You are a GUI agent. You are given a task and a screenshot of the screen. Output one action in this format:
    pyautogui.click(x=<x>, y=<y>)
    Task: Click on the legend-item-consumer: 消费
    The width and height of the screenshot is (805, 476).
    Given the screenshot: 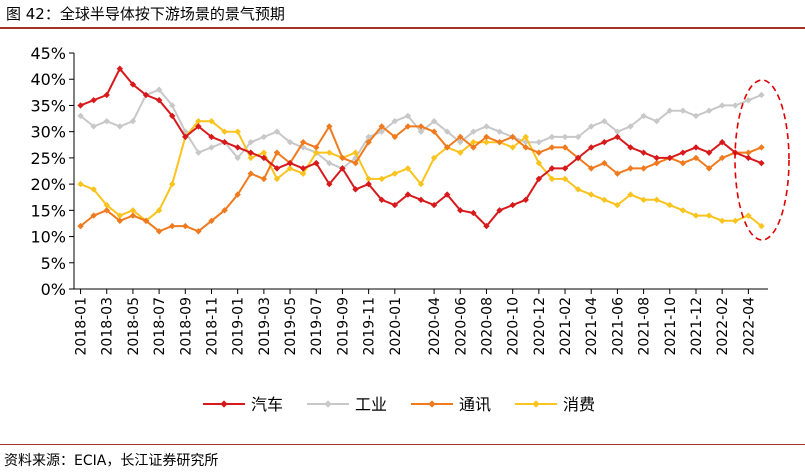 What is the action you would take?
    pyautogui.click(x=555, y=404)
    